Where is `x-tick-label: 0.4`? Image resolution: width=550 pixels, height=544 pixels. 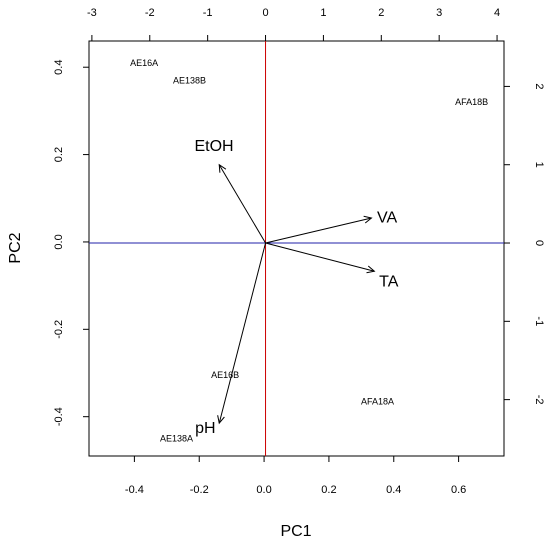 x-tick-label: 0.4 is located at coordinates (393, 490).